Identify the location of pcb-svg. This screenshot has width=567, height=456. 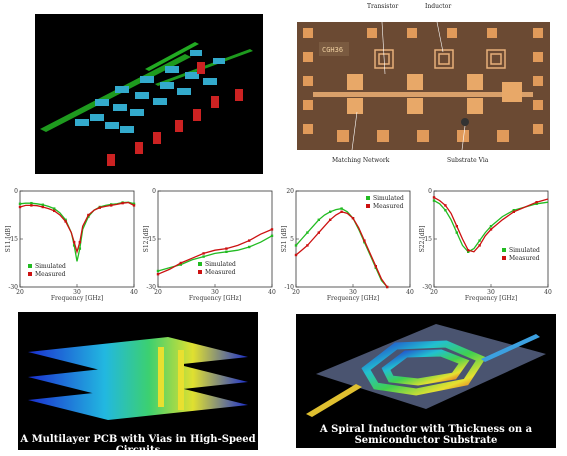
(138, 378).